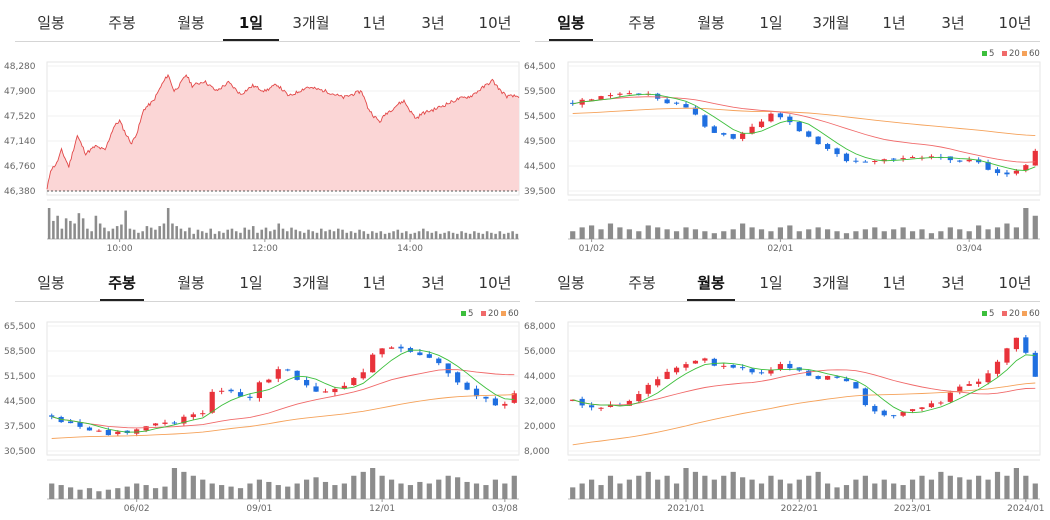 The height and width of the screenshot is (520, 1050). Describe the element at coordinates (540, 142) in the screenshot. I see `y-tick-label: 49,500` at that location.